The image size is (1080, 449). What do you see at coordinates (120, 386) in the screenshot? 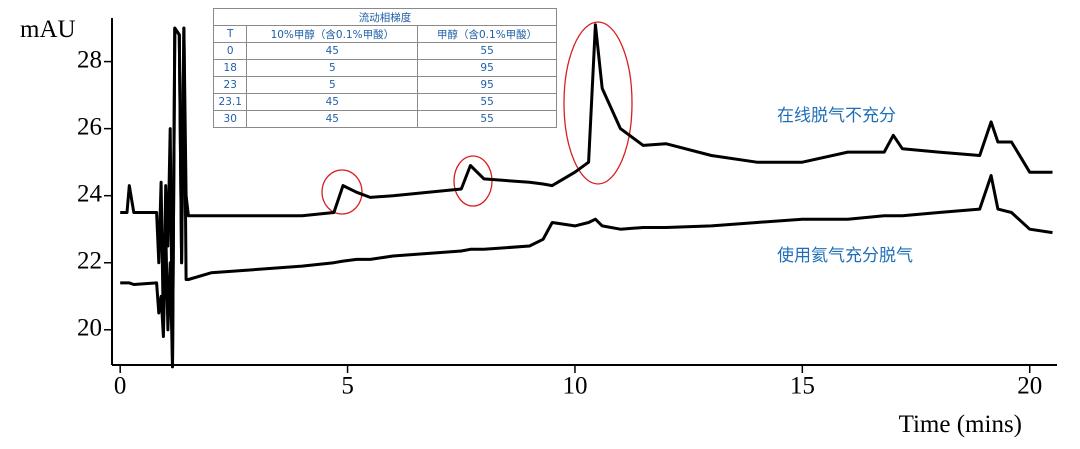
I see `x-tick-label: 0` at bounding box center [120, 386].